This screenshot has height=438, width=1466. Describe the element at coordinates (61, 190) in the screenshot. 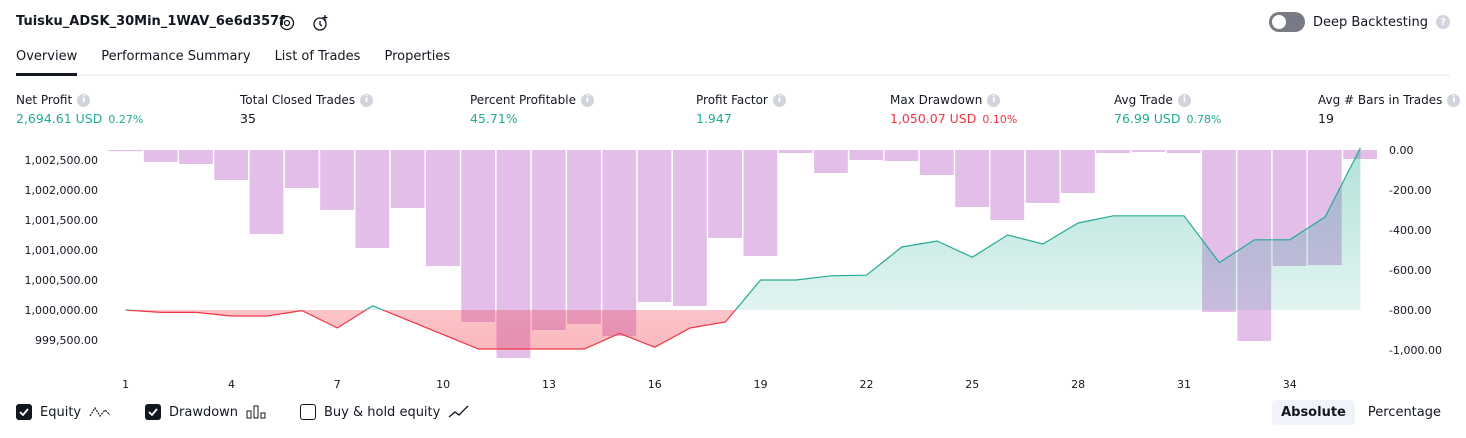

I see `left-axis-tick: 1,002,000.00` at that location.